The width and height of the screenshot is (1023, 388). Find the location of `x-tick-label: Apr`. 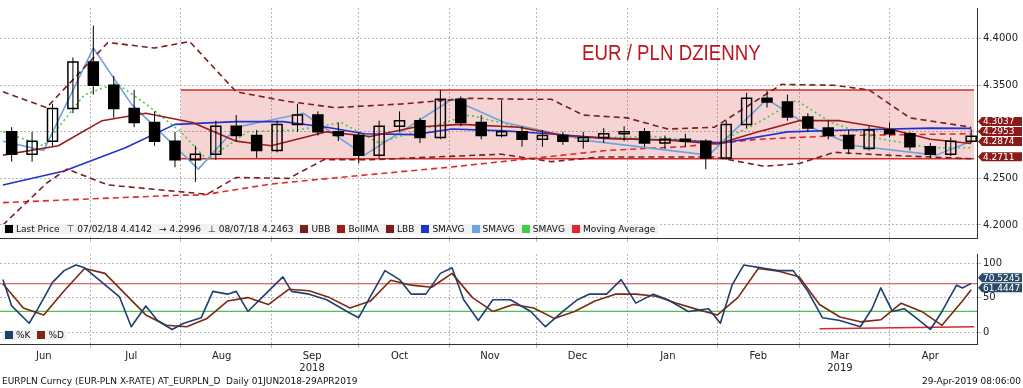

x-tick-label: Apr is located at coordinates (930, 355).